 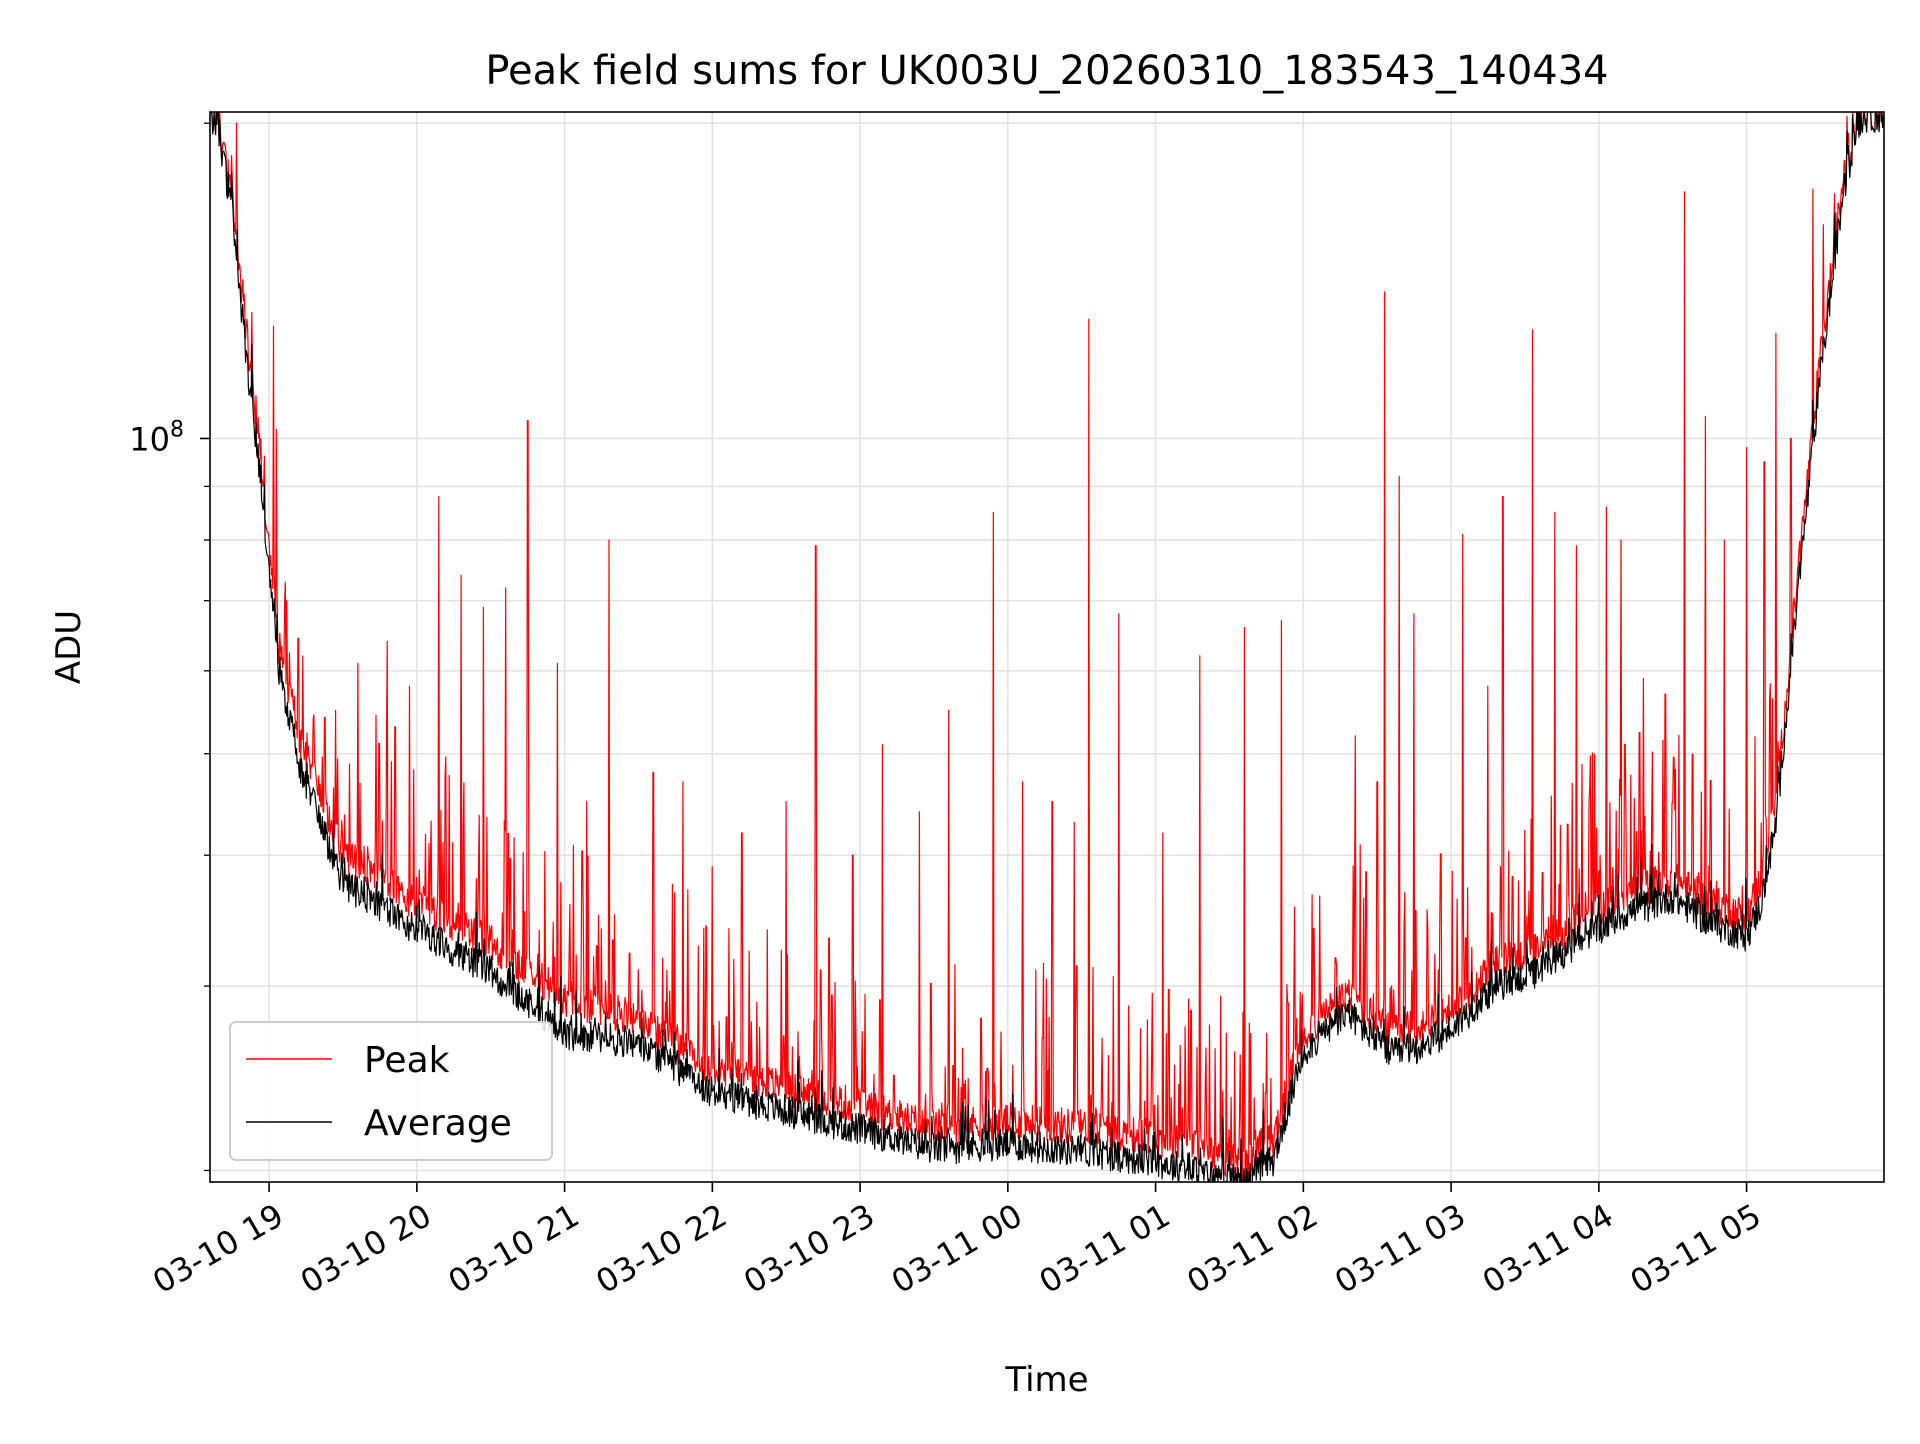 What do you see at coordinates (1105, 1248) in the screenshot?
I see `x-tick-label: 03-11 01` at bounding box center [1105, 1248].